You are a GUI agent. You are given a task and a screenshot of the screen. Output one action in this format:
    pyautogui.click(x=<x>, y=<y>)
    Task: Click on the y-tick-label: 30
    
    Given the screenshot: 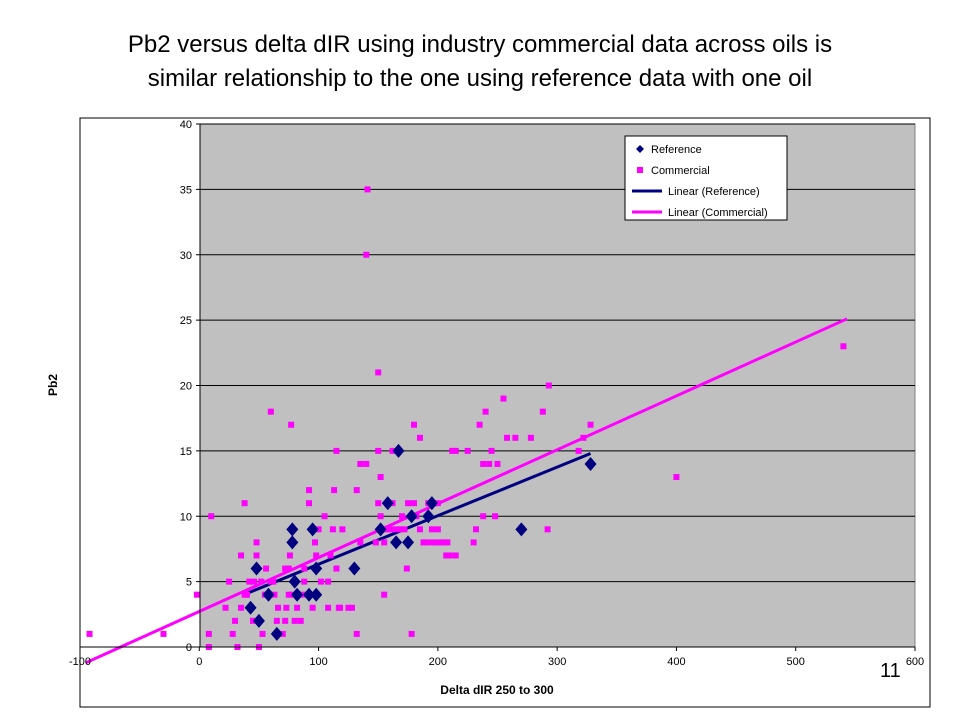 What is the action you would take?
    pyautogui.click(x=186, y=256)
    